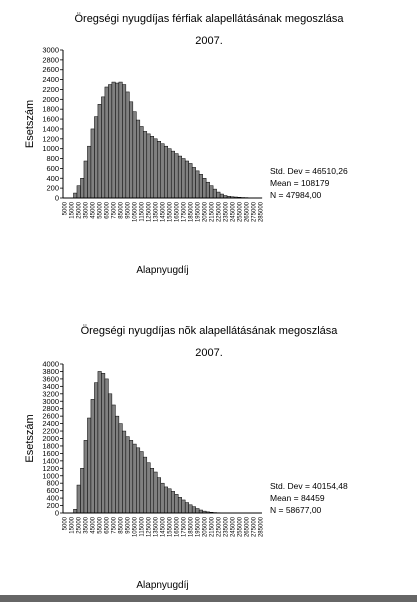 The image size is (417, 602). What do you see at coordinates (115, 524) in the screenshot?
I see `x-tick-label: 75000` at bounding box center [115, 524].